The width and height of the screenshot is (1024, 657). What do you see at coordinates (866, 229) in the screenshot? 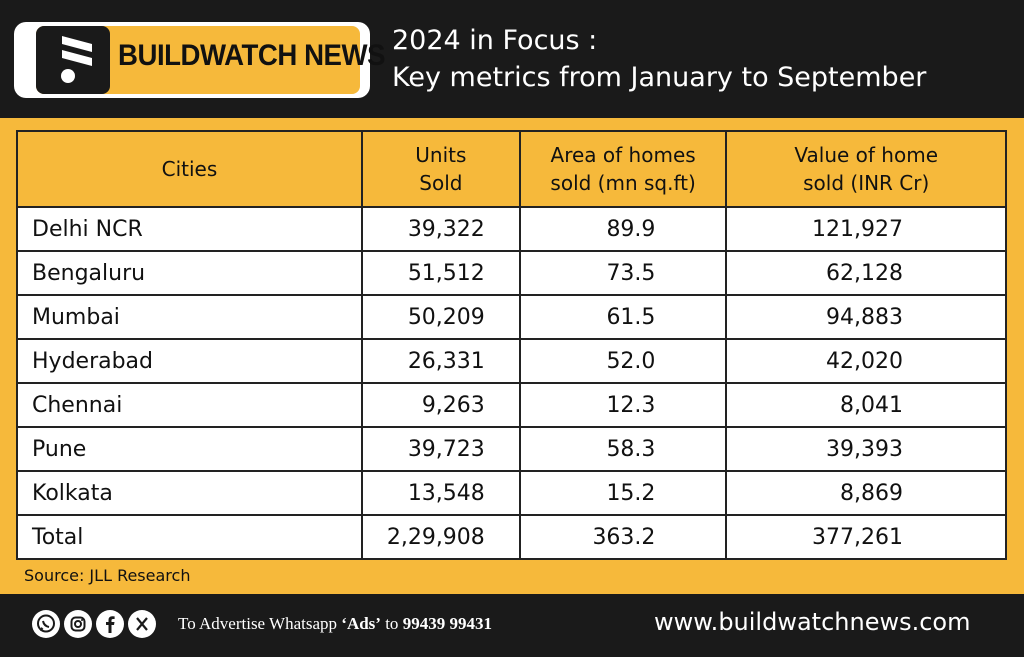
I see `value-cell: 121,927` at bounding box center [866, 229].